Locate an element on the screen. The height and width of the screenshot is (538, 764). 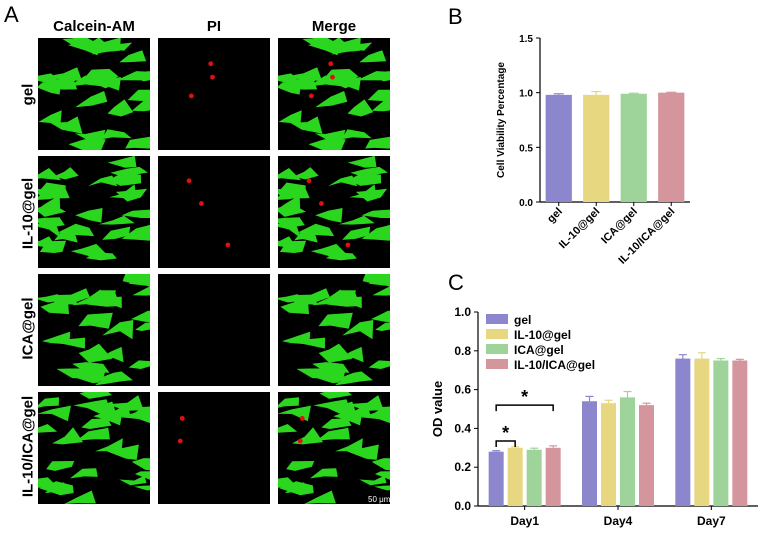
column-header-calcein: Calcein-AM is located at coordinates (94, 26).